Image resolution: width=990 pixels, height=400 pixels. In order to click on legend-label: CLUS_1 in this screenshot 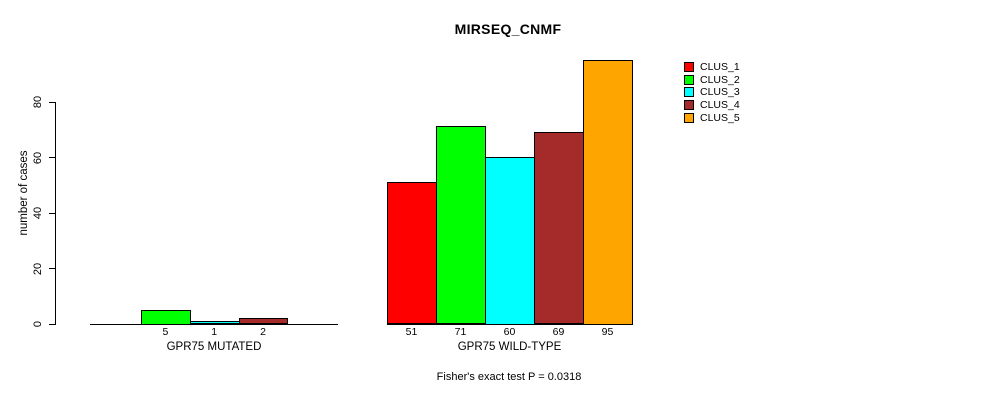, I will do `click(720, 67)`.